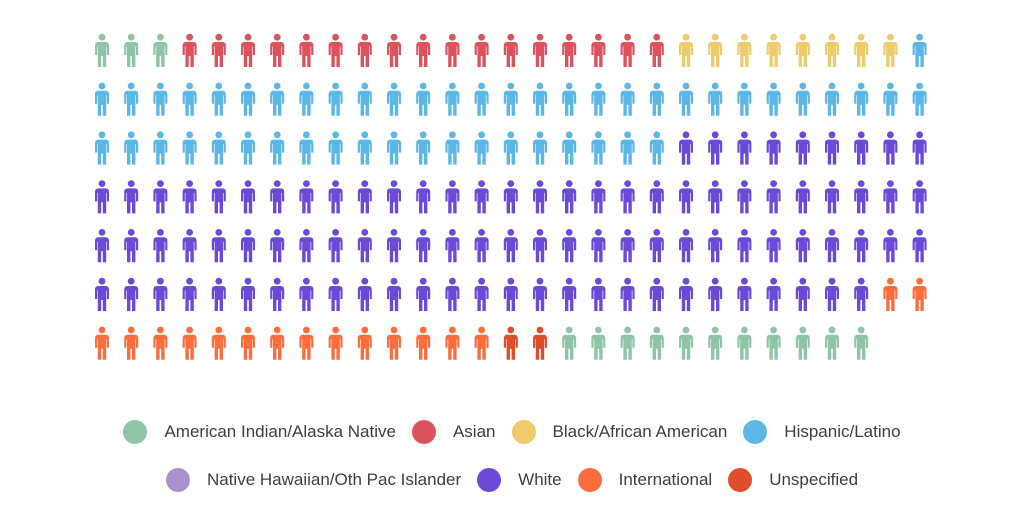 The image size is (1024, 512). Describe the element at coordinates (814, 479) in the screenshot. I see `legend-label: Unspecified` at that location.